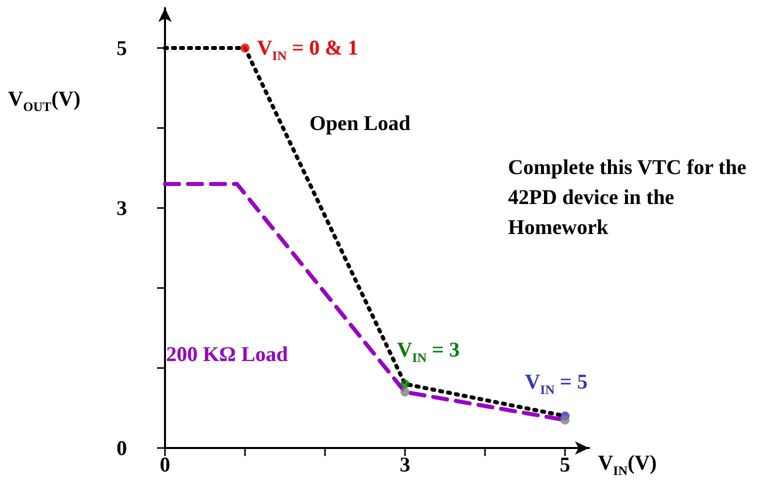  Describe the element at coordinates (121, 48) in the screenshot. I see `y-tick-label: 5` at that location.